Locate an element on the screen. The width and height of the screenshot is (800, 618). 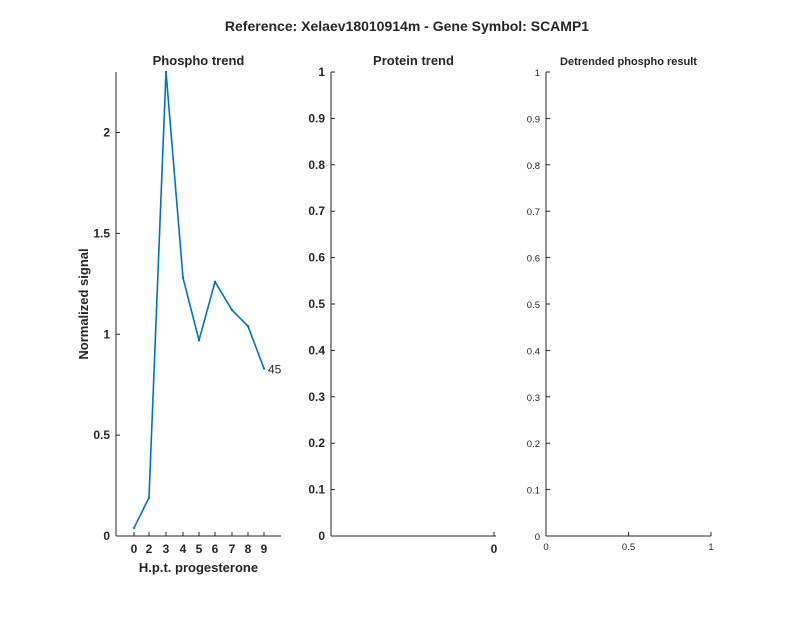
x-tick-label: 3 is located at coordinates (166, 549).